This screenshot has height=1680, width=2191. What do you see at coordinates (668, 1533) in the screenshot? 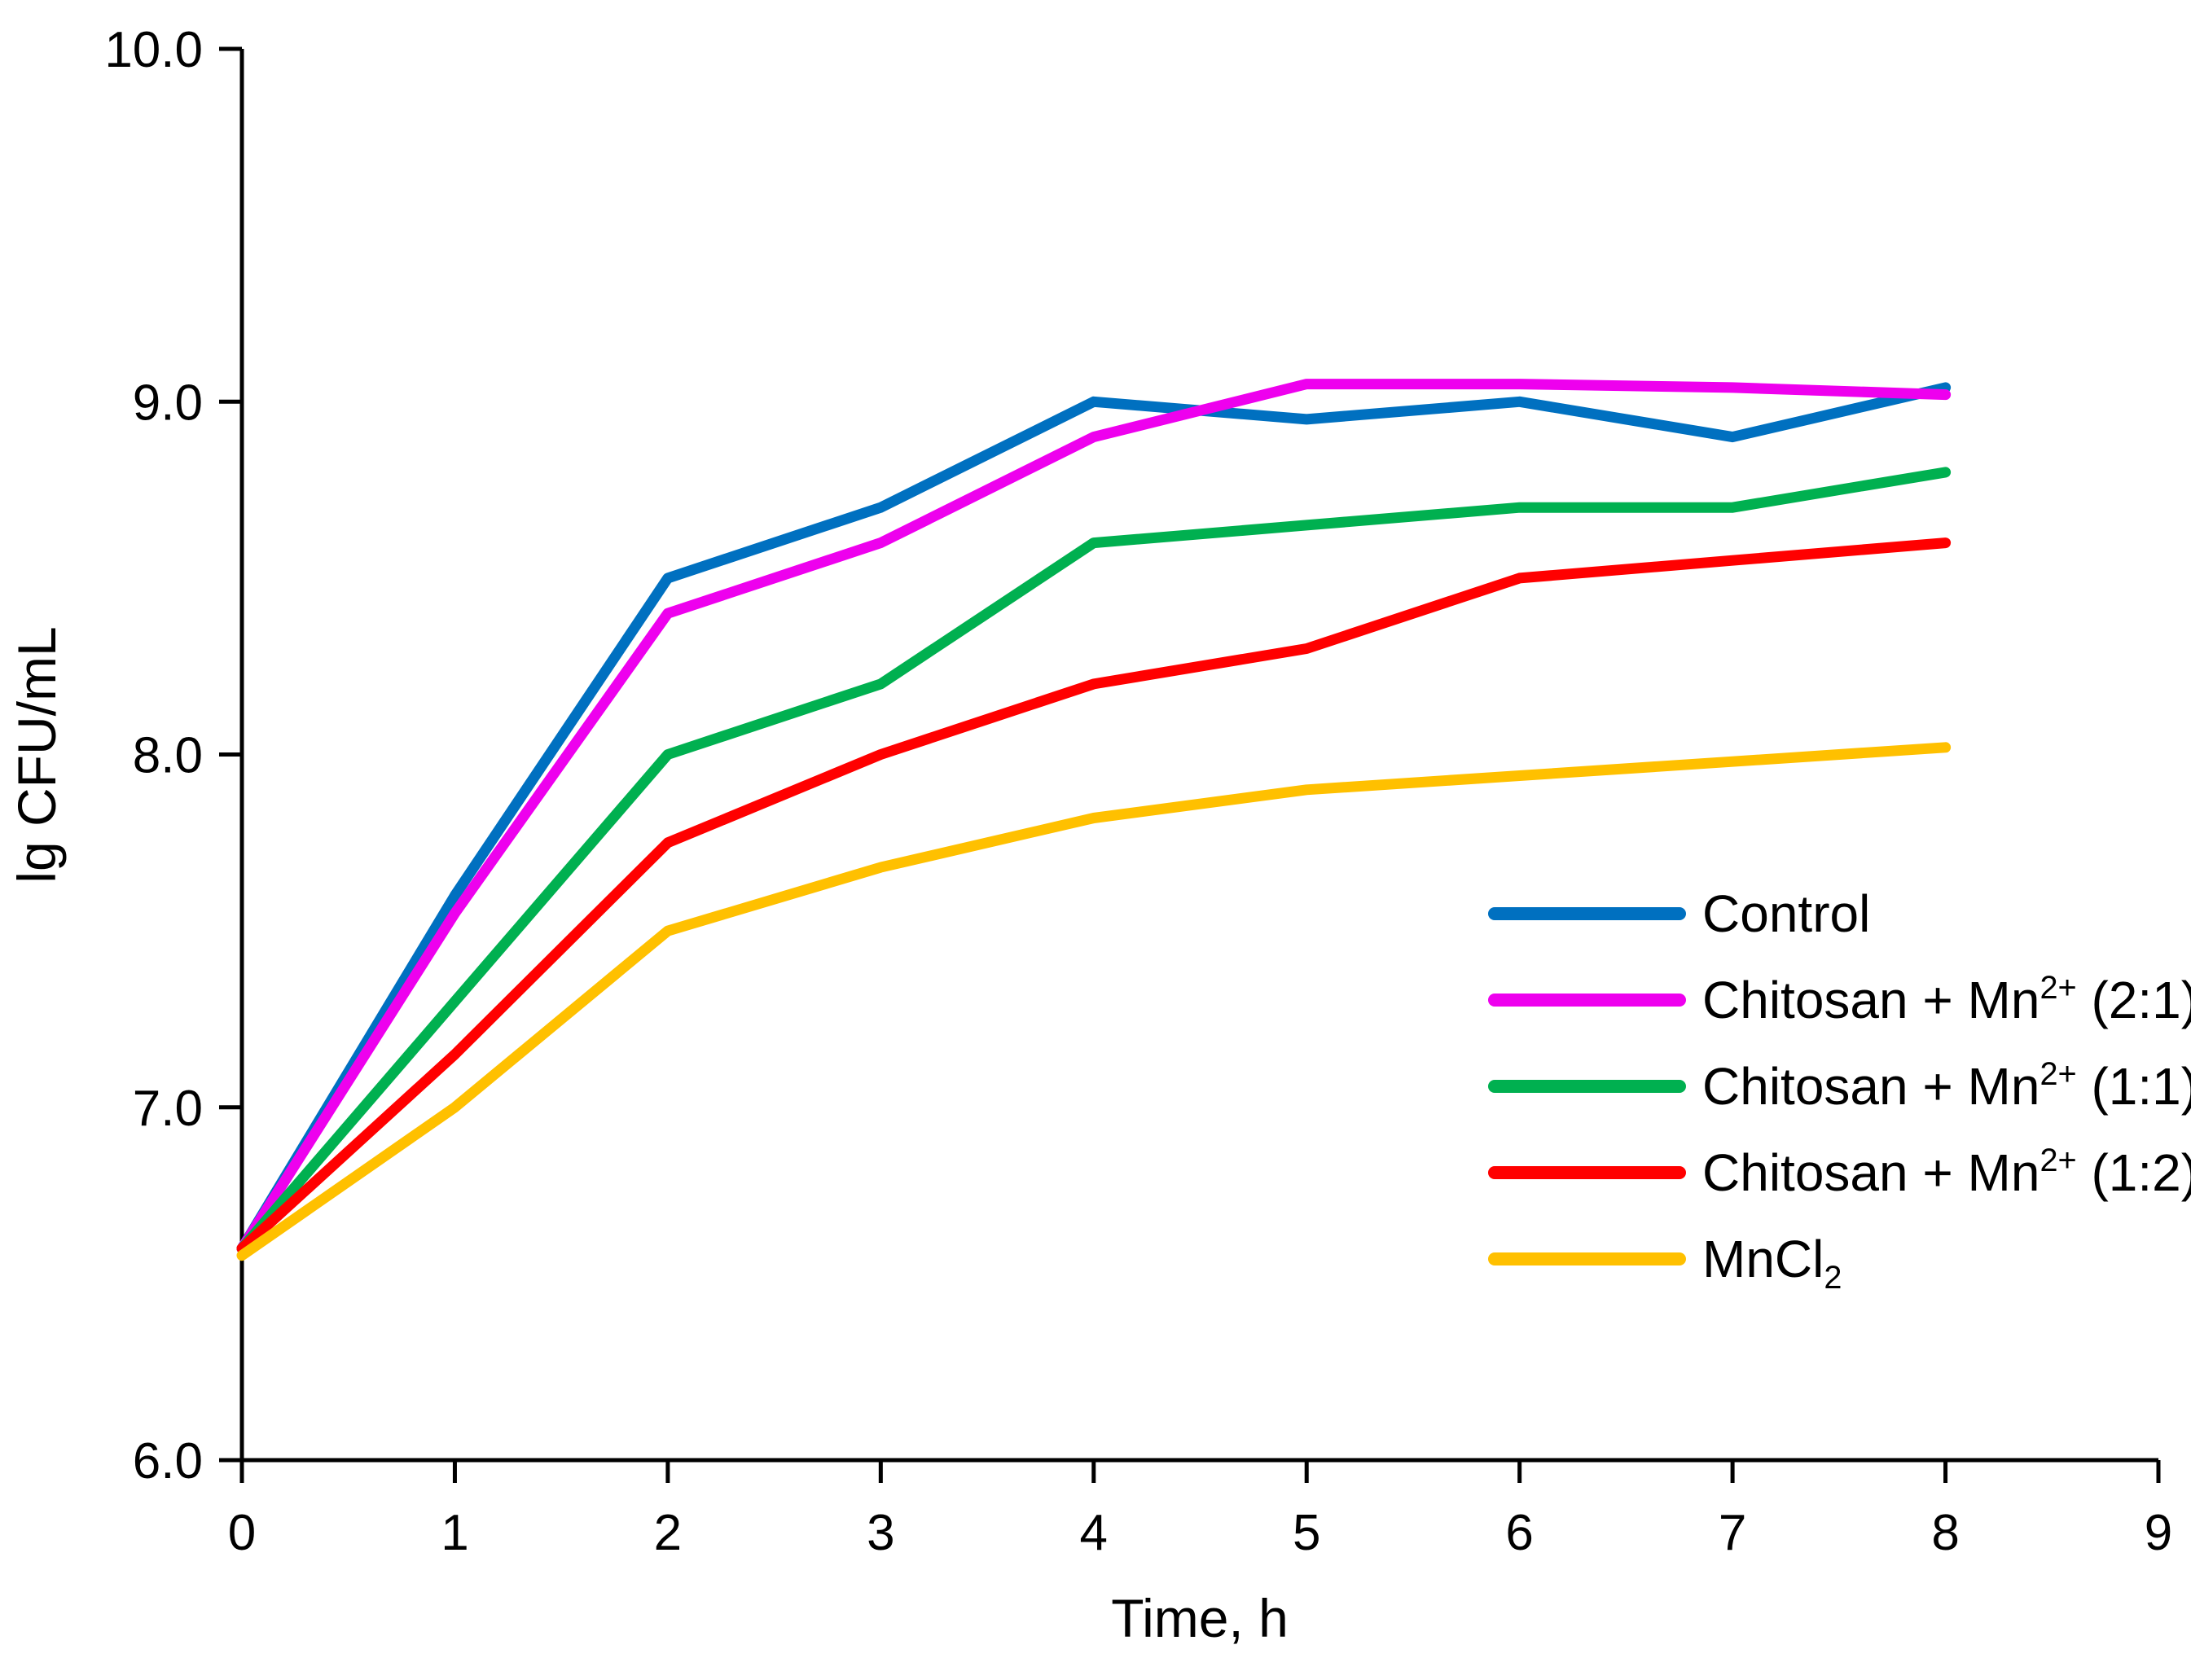
I see `x-tick-label: 2` at bounding box center [668, 1533].